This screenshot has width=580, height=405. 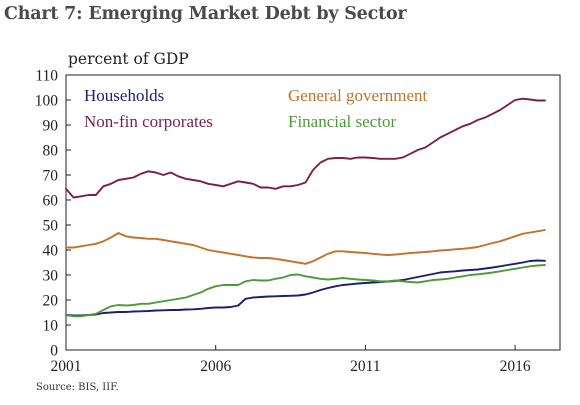 What do you see at coordinates (51, 151) in the screenshot?
I see `y-tick-label: 80` at bounding box center [51, 151].